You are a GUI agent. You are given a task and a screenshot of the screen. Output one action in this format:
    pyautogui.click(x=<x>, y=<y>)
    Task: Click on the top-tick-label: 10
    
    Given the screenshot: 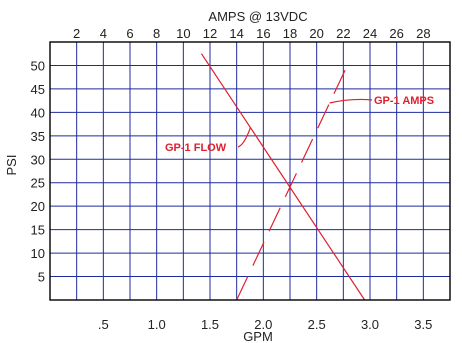 What is the action you would take?
    pyautogui.click(x=183, y=33)
    